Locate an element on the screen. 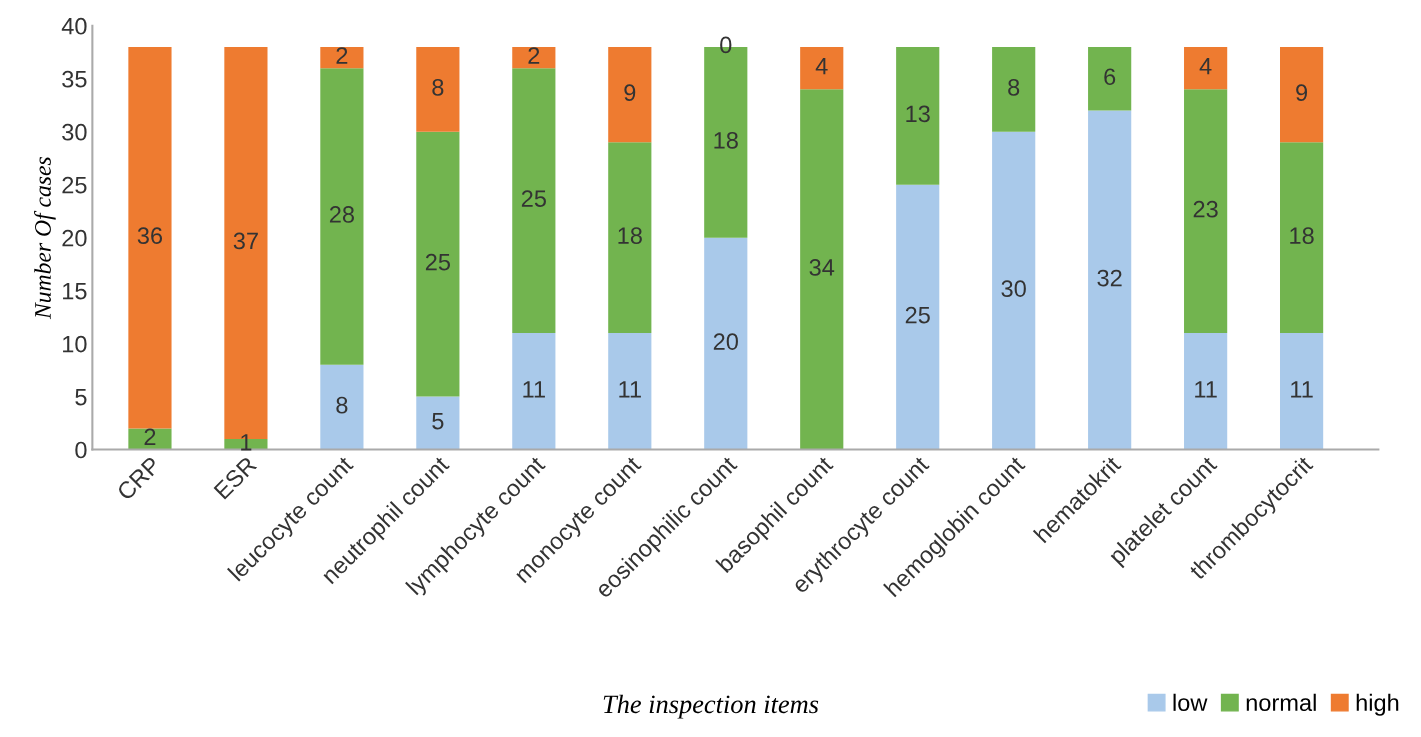  data-label: 5 is located at coordinates (438, 421).